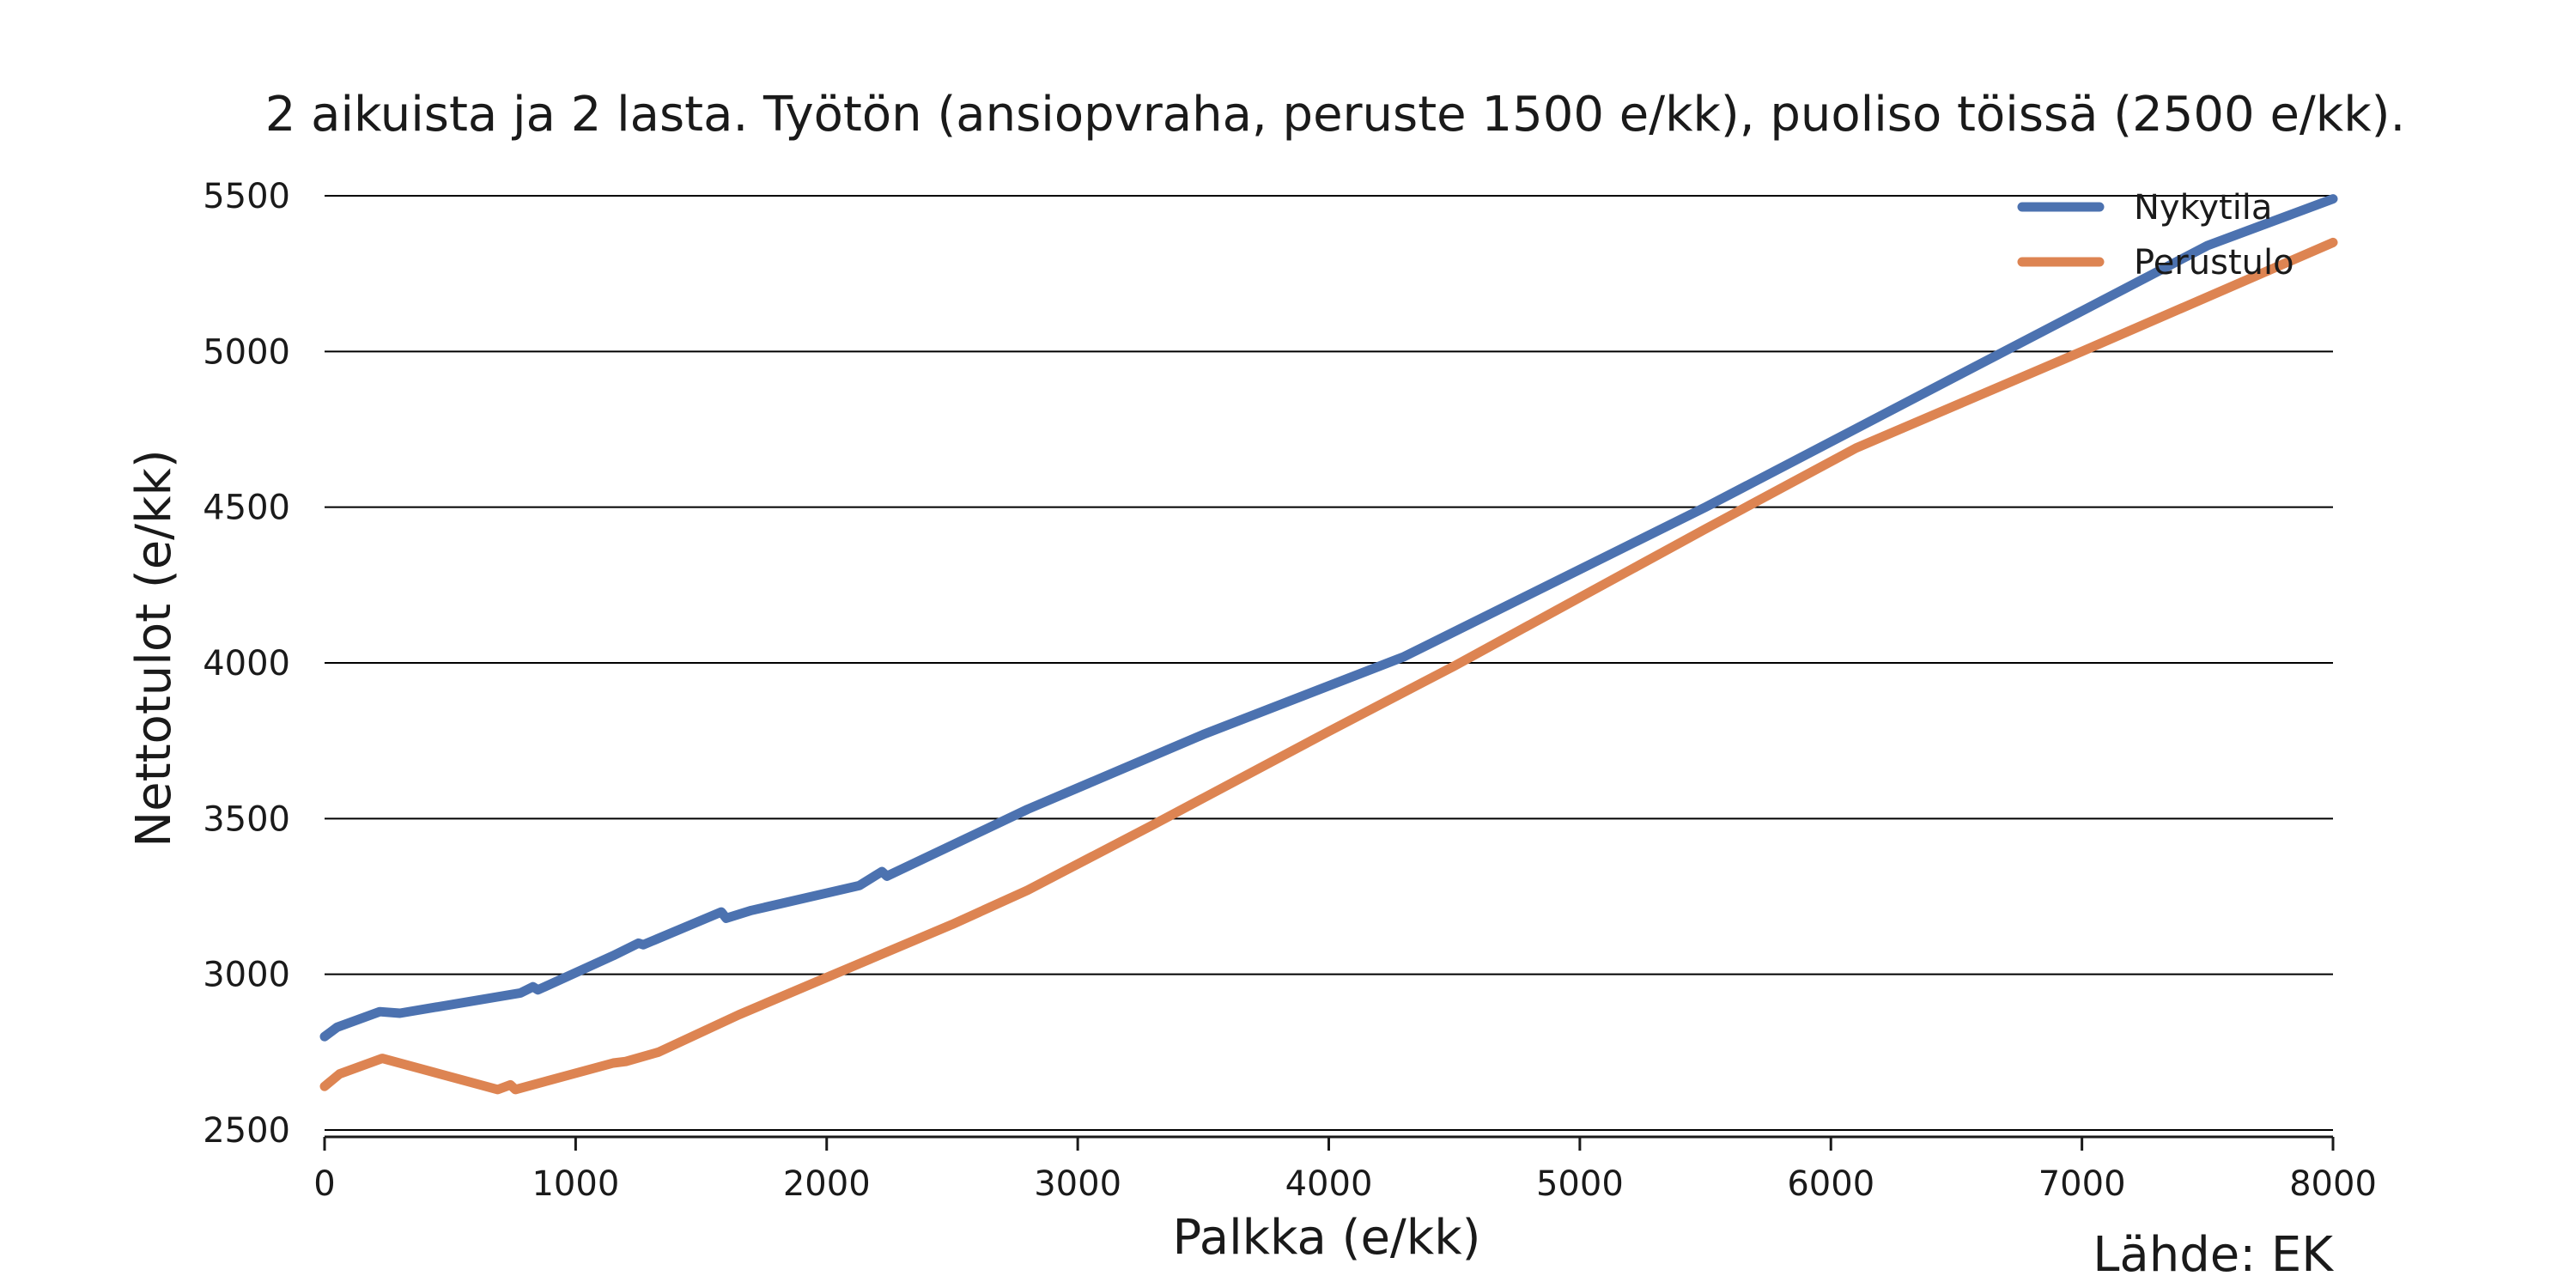  I want to click on y-tick-label: 5500, so click(247, 197).